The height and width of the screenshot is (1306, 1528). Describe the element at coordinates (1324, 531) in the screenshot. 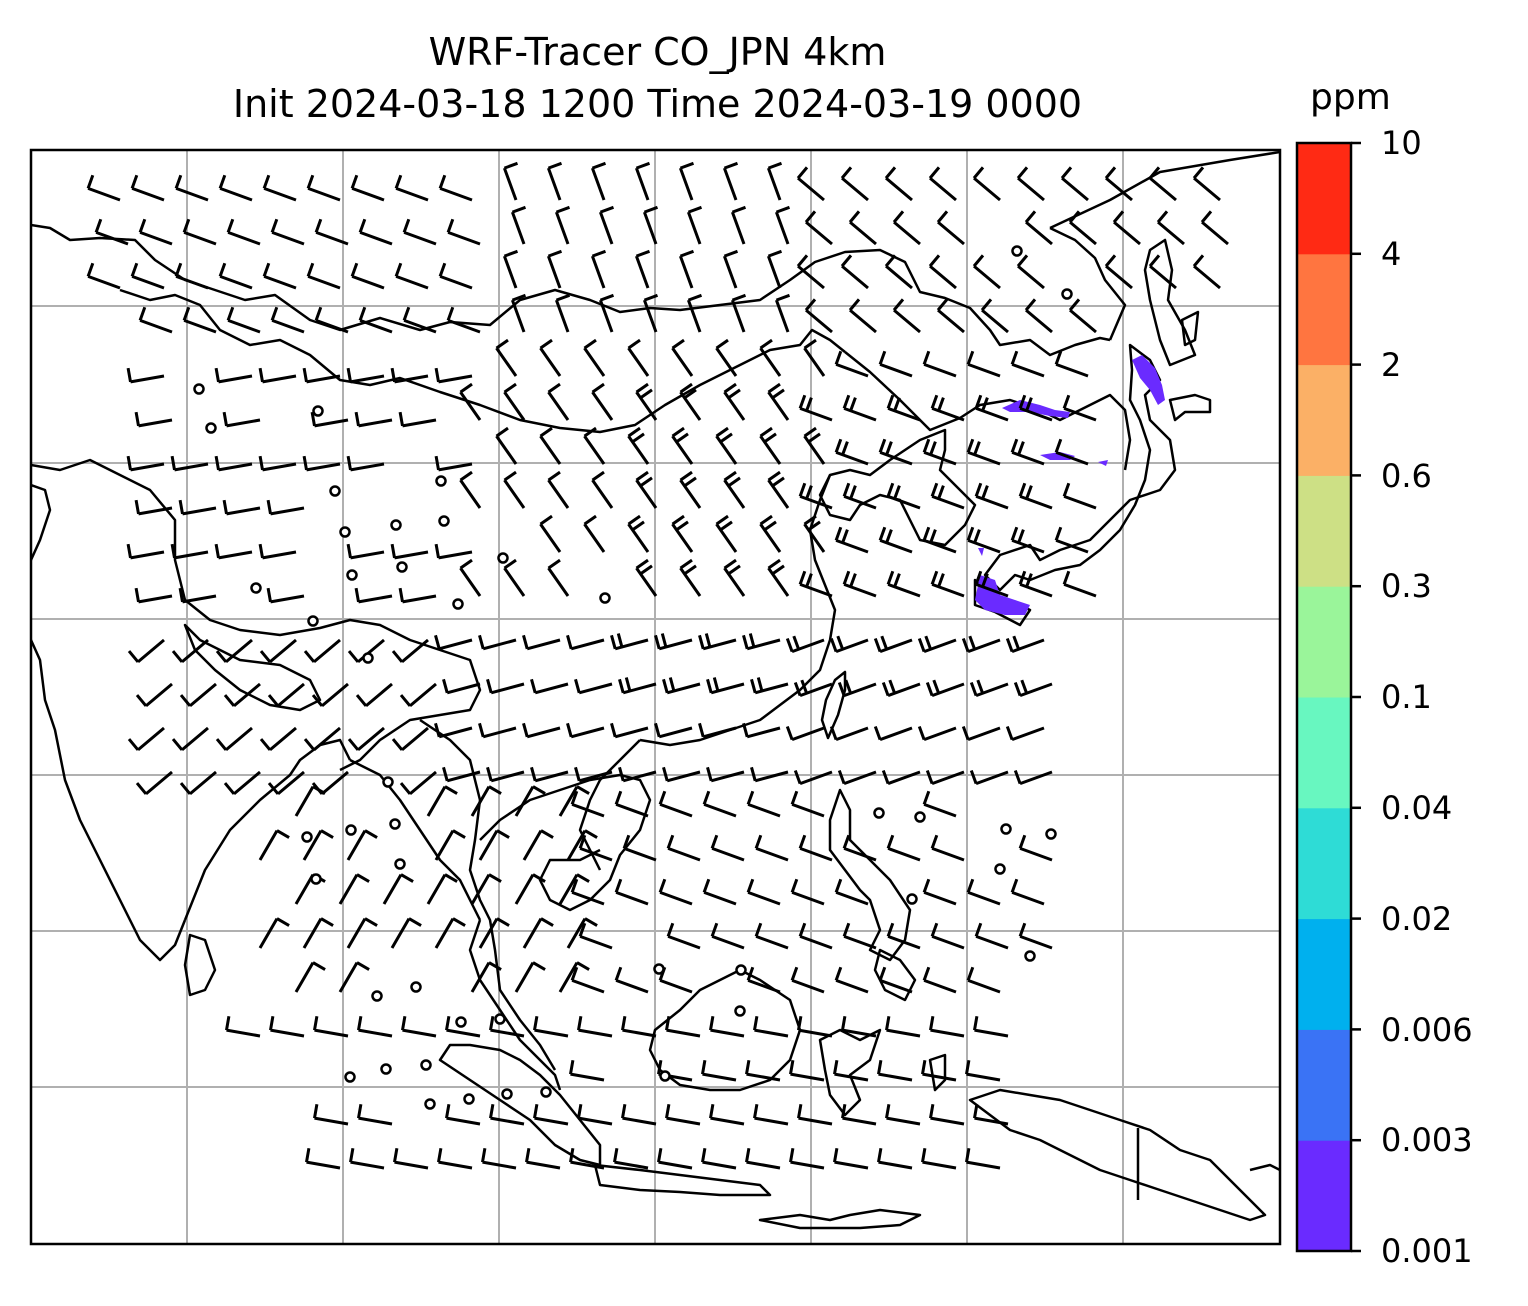

I see `colorbar-segment` at that location.